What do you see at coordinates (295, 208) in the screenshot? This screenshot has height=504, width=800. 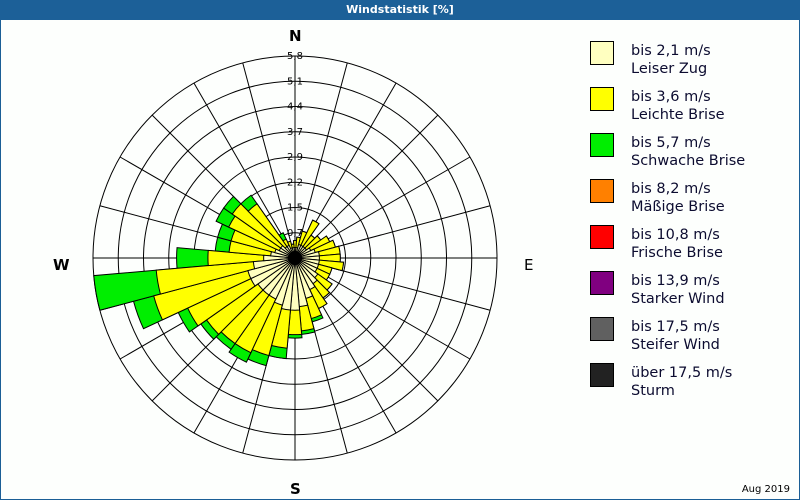 I see `ring-label: 1,5` at bounding box center [295, 208].